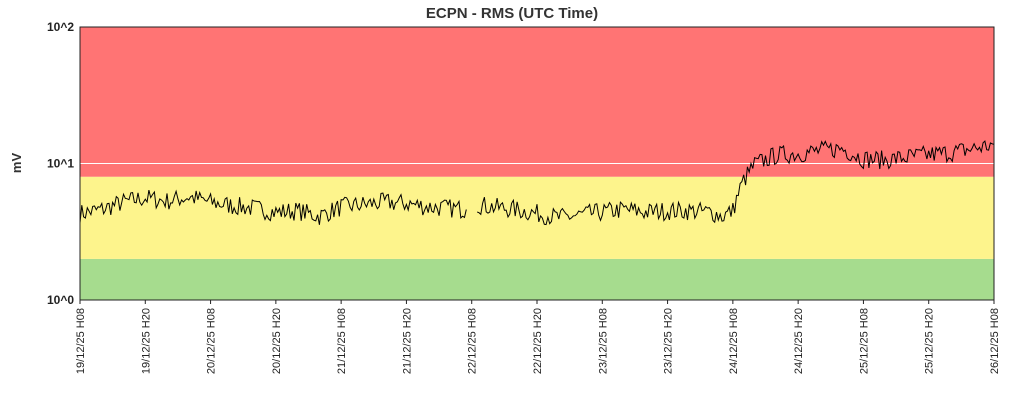 The width and height of the screenshot is (1024, 400). What do you see at coordinates (799, 341) in the screenshot?
I see `x-tick-label-11: 24/12/25 H20` at bounding box center [799, 341].